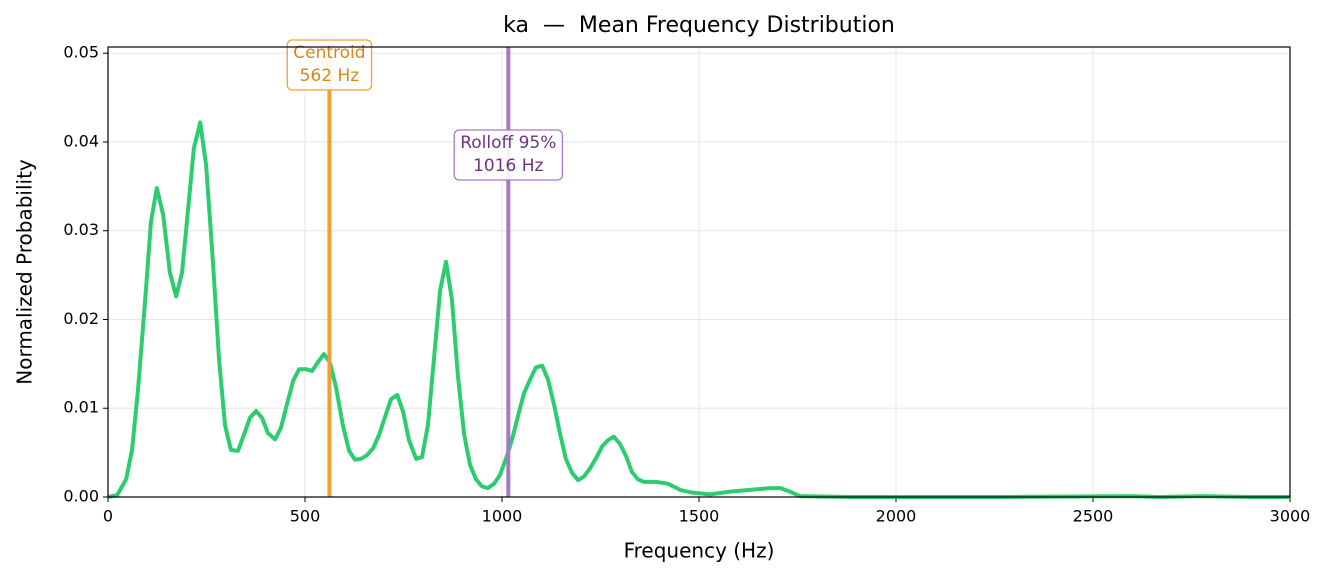  Describe the element at coordinates (896, 516) in the screenshot. I see `x-tick-label: 2000` at that location.